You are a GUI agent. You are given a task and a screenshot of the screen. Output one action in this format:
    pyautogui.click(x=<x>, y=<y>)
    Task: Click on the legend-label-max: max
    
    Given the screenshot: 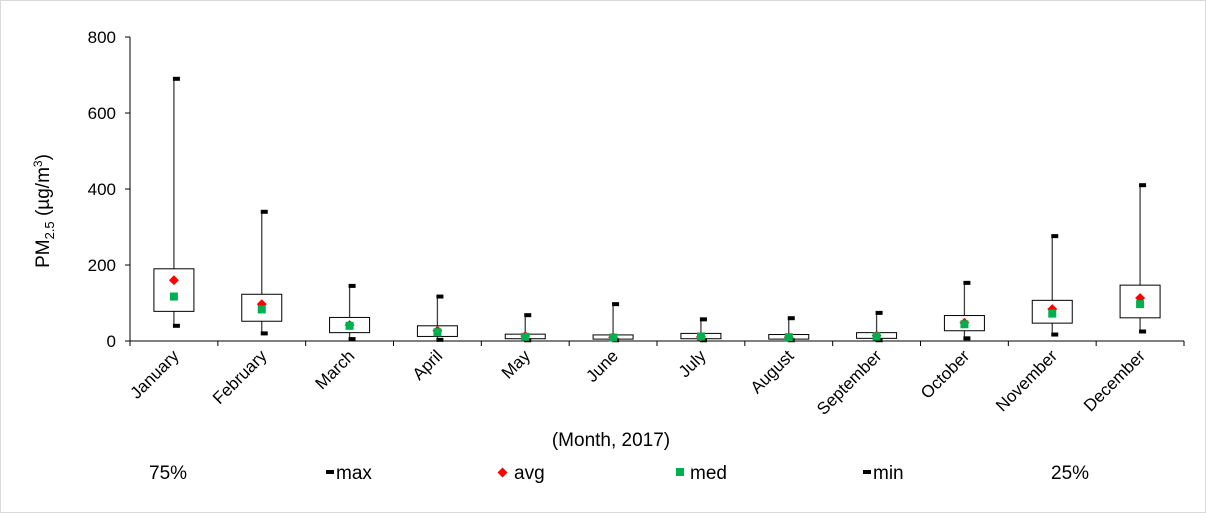 What is the action you would take?
    pyautogui.click(x=354, y=473)
    